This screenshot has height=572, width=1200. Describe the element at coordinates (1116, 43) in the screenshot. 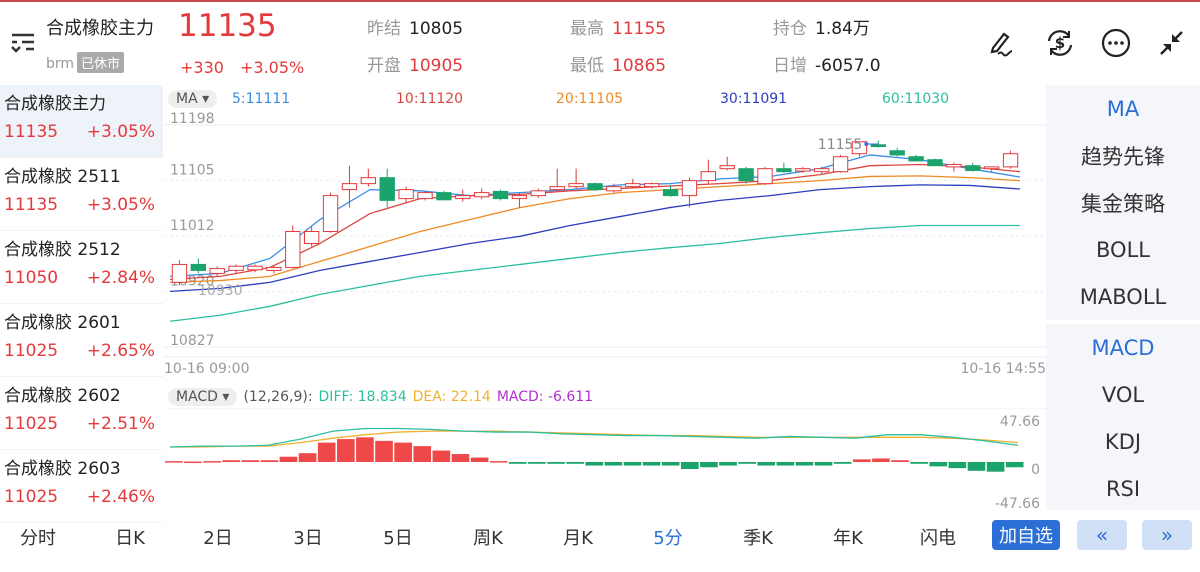

I see `more-button` at that location.